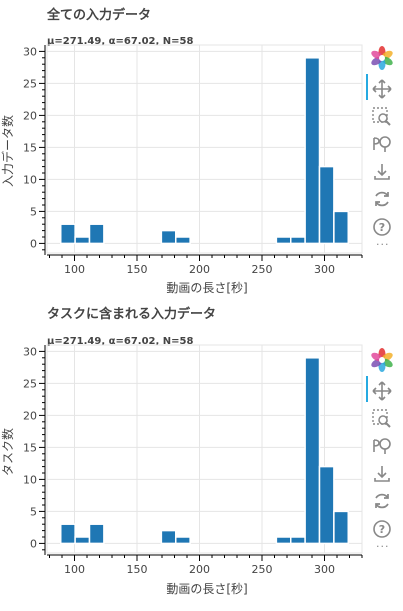 Image resolution: width=403 pixels, height=611 pixels. I want to click on y-axis-label: タスク数, so click(7, 452).